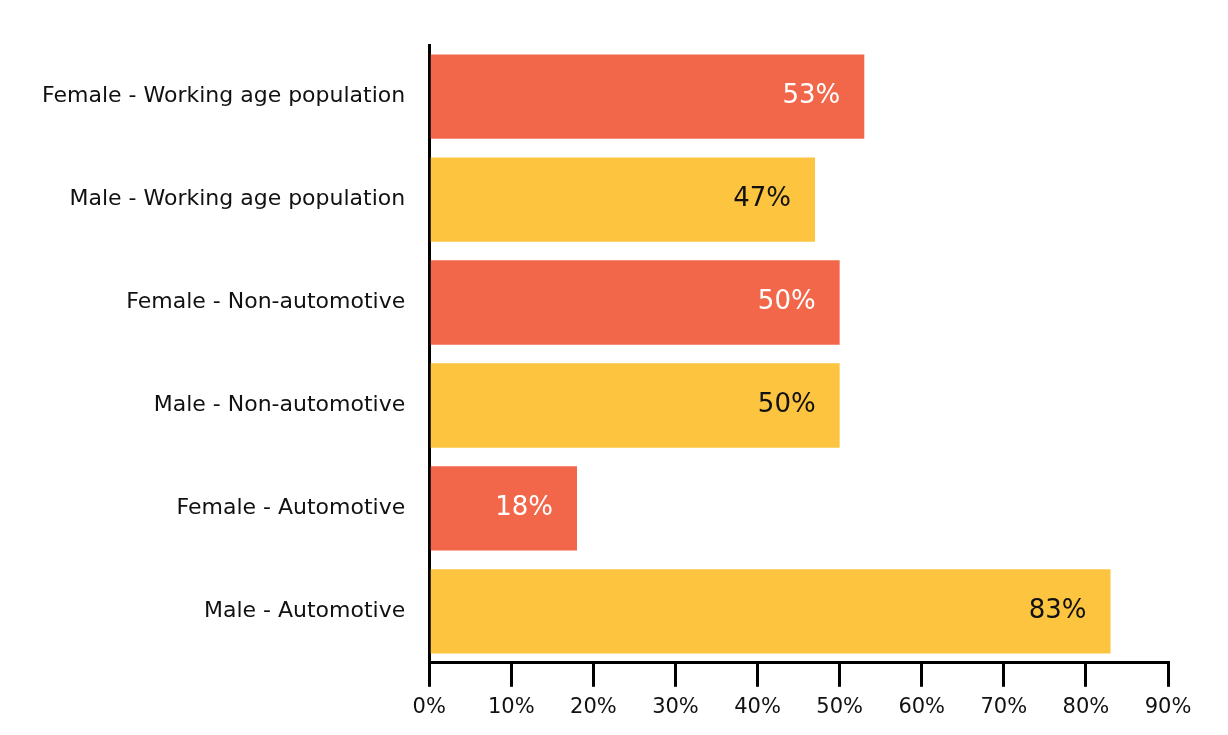 This screenshot has height=735, width=1228. I want to click on x-tick-label: 90%, so click(1168, 705).